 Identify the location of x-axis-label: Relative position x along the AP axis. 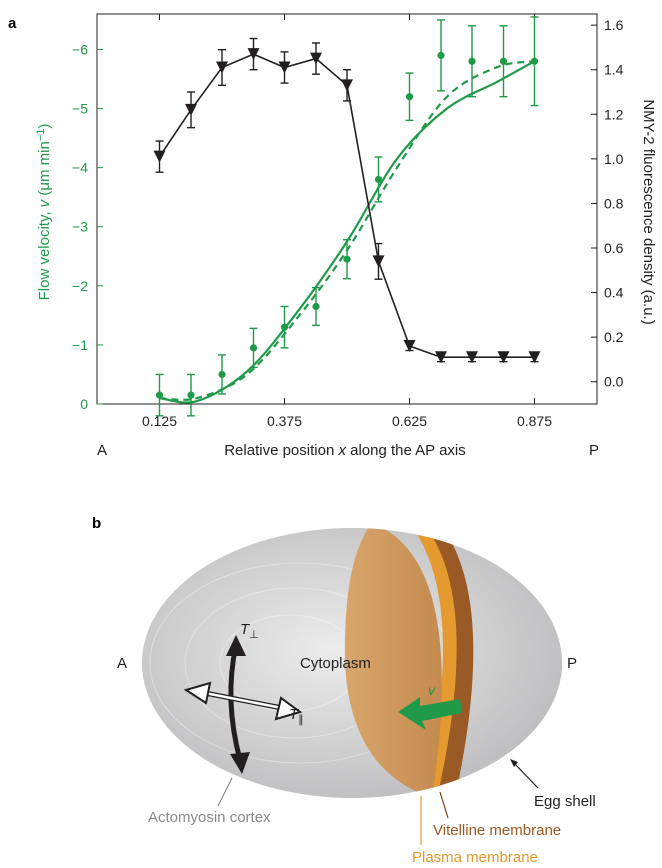
(345, 450).